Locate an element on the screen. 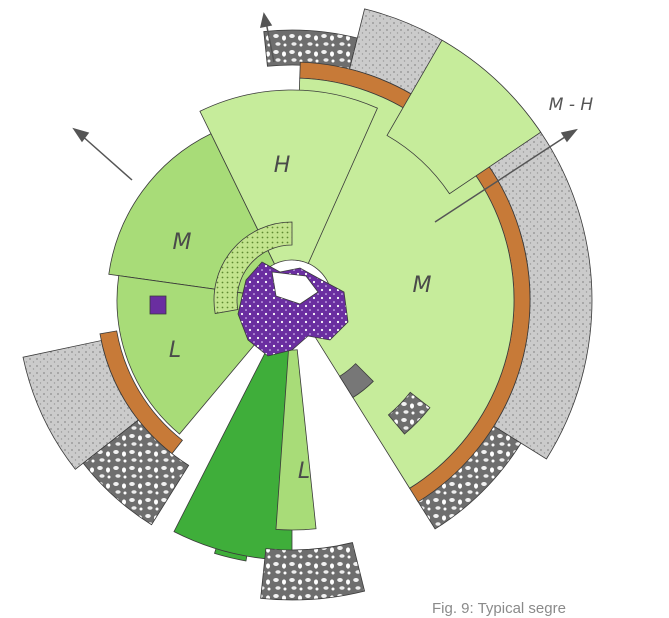 The image size is (669, 618). sector-h is located at coordinates (288, 177).